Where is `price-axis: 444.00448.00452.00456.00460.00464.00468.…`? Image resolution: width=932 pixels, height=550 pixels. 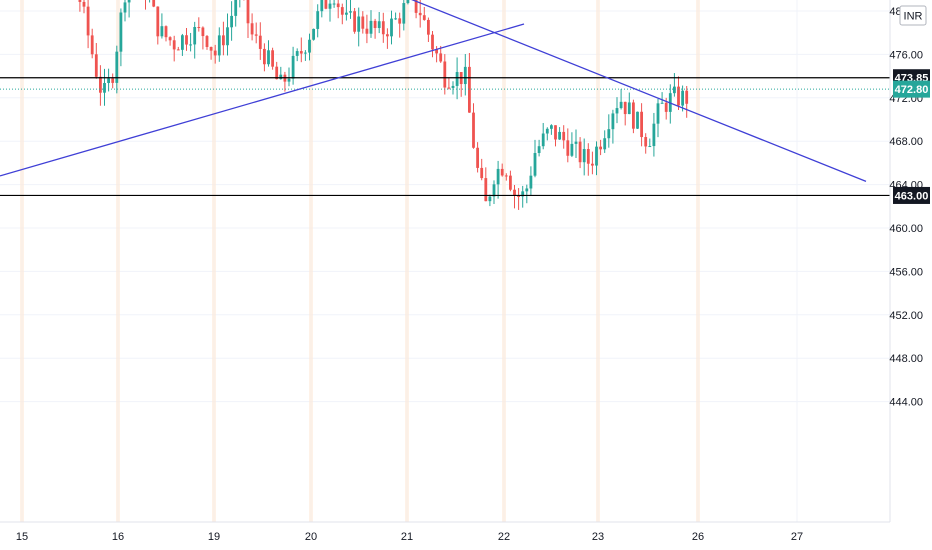 price-axis: 444.00448.00452.00456.00460.00464.00468.… is located at coordinates (906, 204).